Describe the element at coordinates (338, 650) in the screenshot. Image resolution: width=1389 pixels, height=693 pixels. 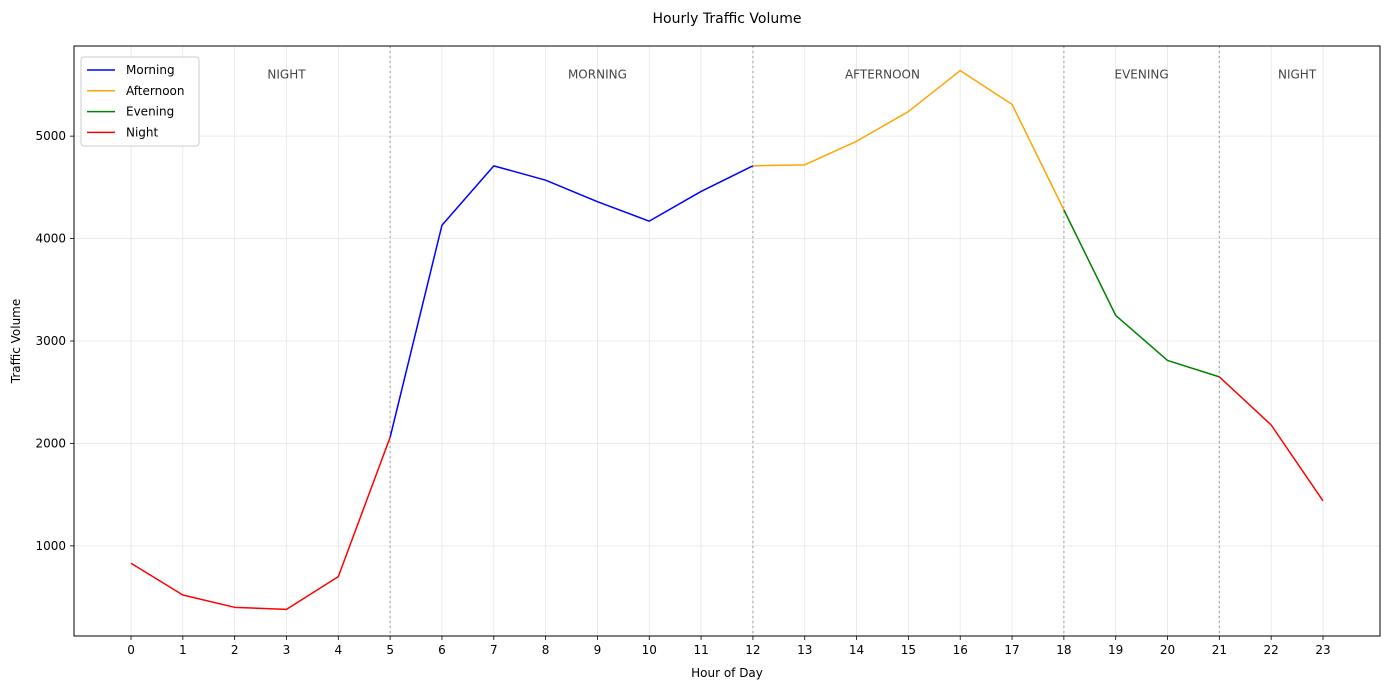
I see `x-tick-label: 4` at that location.